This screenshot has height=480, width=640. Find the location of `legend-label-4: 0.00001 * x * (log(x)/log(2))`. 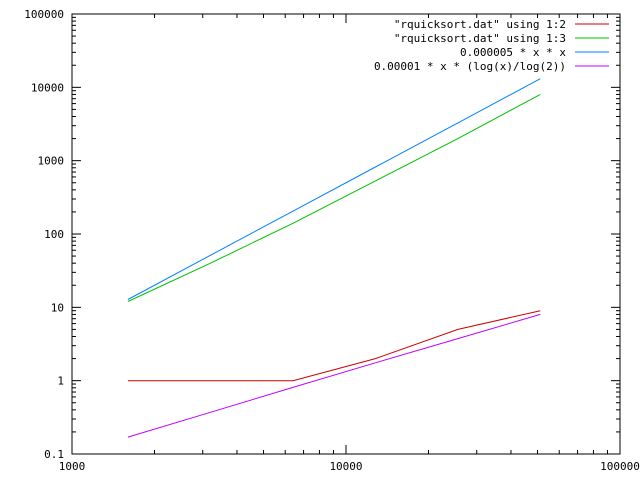

legend-label-4: 0.00001 * x * (log(x)/log(2)) is located at coordinates (470, 66).